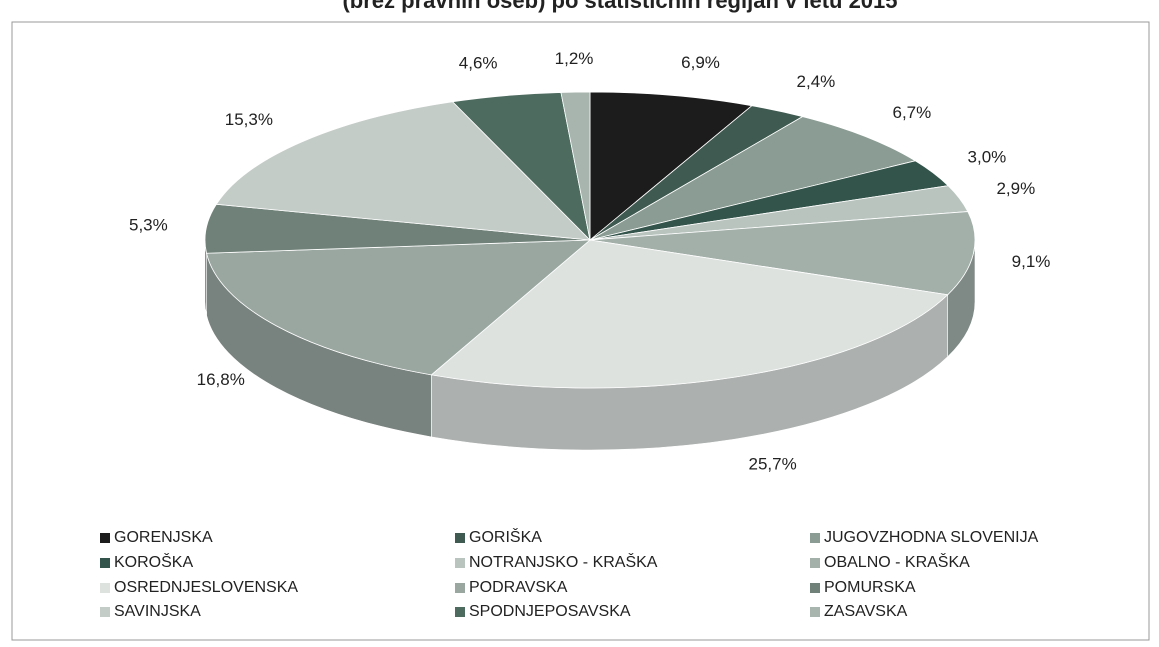 The image size is (1159, 647). I want to click on data-label: 25,7%, so click(773, 463).